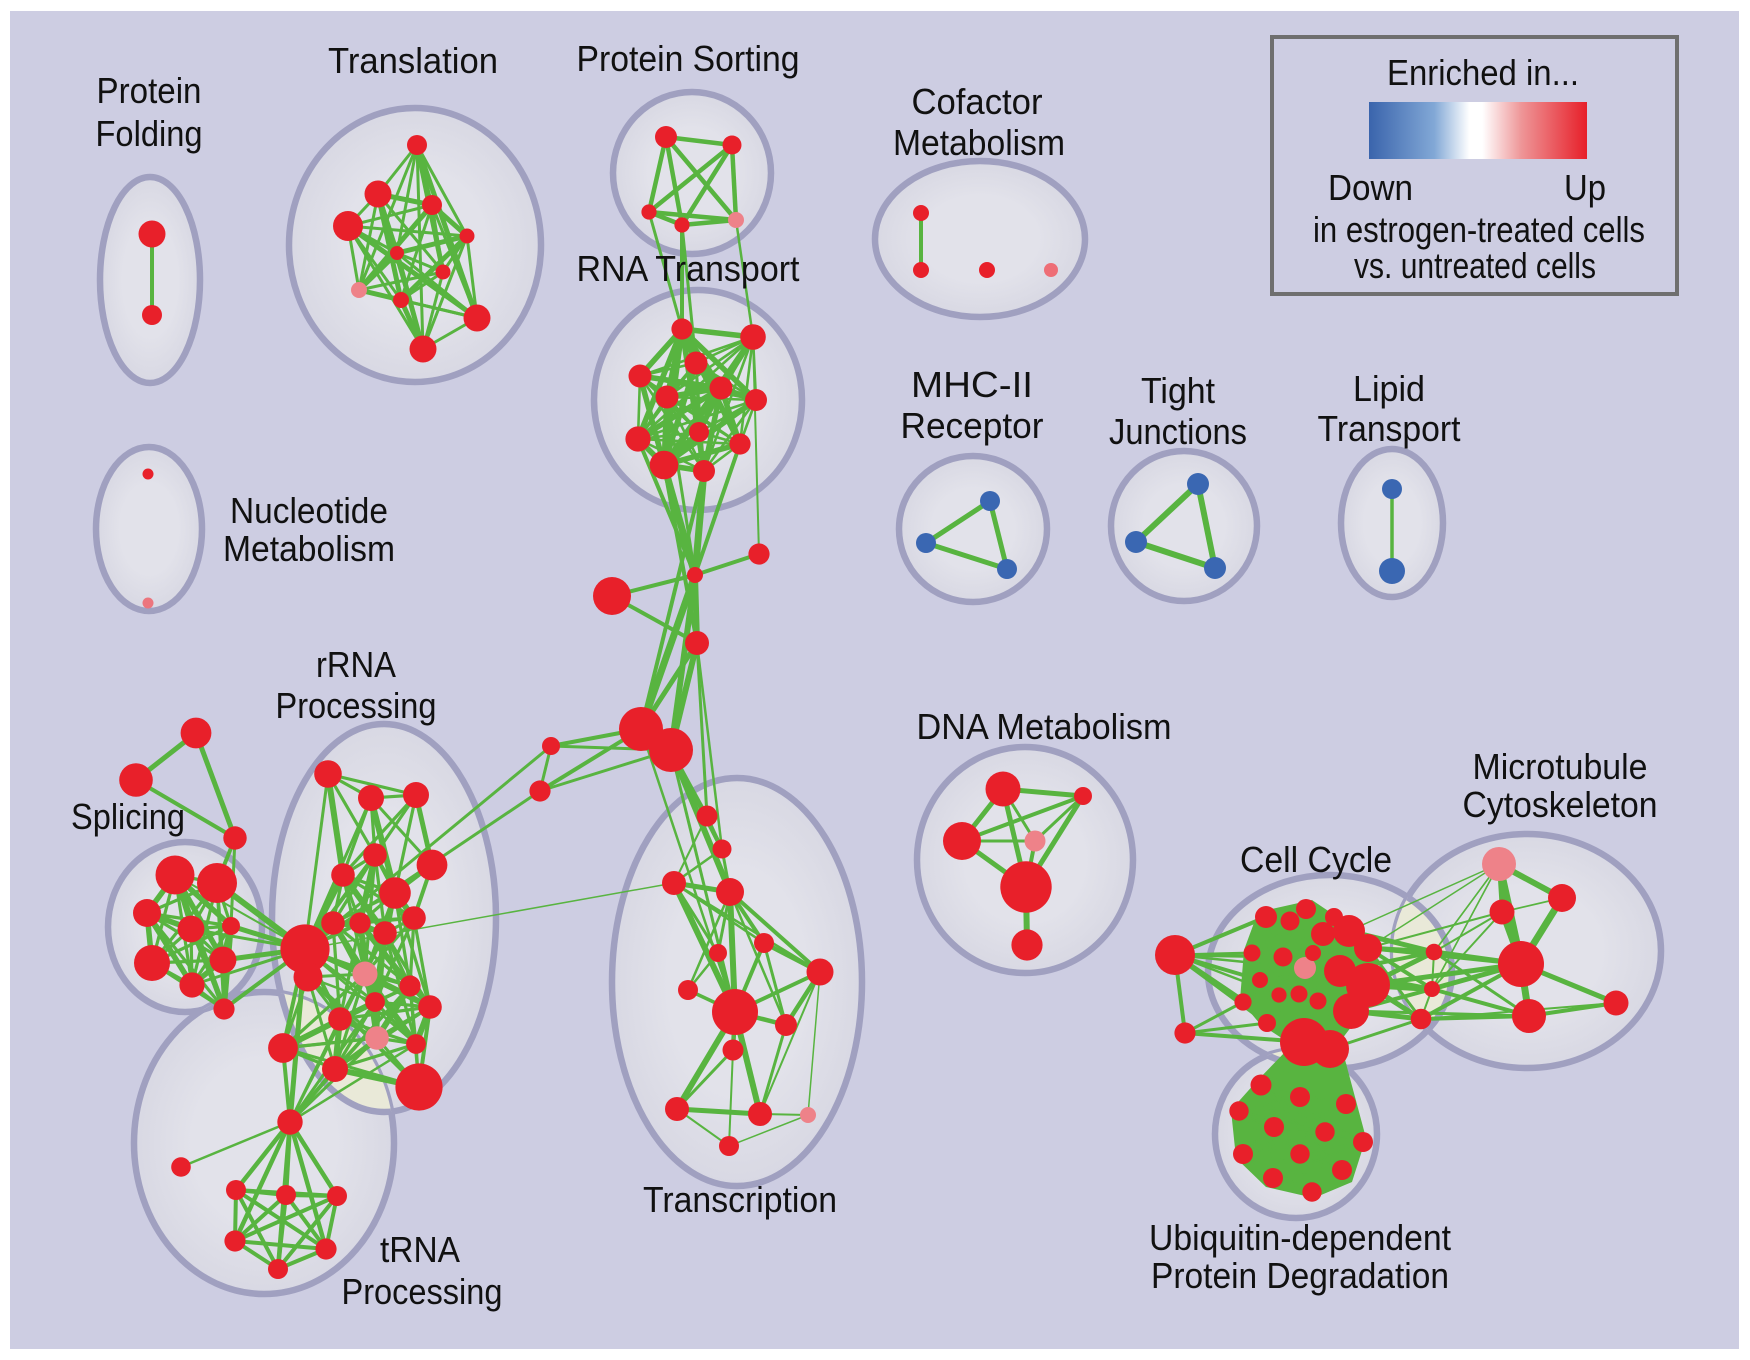 This screenshot has height=1360, width=1750. What do you see at coordinates (420, 1249) in the screenshot?
I see `svg-text: tRNA` at bounding box center [420, 1249].